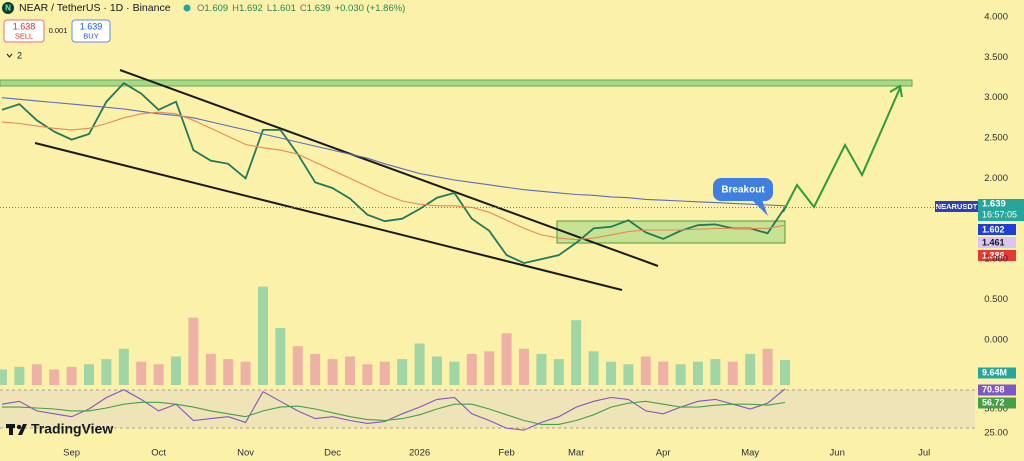 This screenshot has height=461, width=1024. What do you see at coordinates (319, 8) in the screenshot?
I see `ohlc-value: 1.639` at bounding box center [319, 8].